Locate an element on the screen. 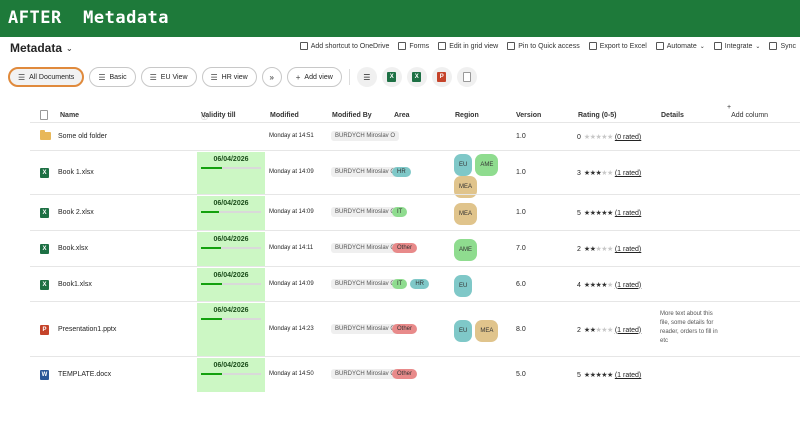 The image size is (800, 436). command-label: Pin to Quick access is located at coordinates (549, 46).